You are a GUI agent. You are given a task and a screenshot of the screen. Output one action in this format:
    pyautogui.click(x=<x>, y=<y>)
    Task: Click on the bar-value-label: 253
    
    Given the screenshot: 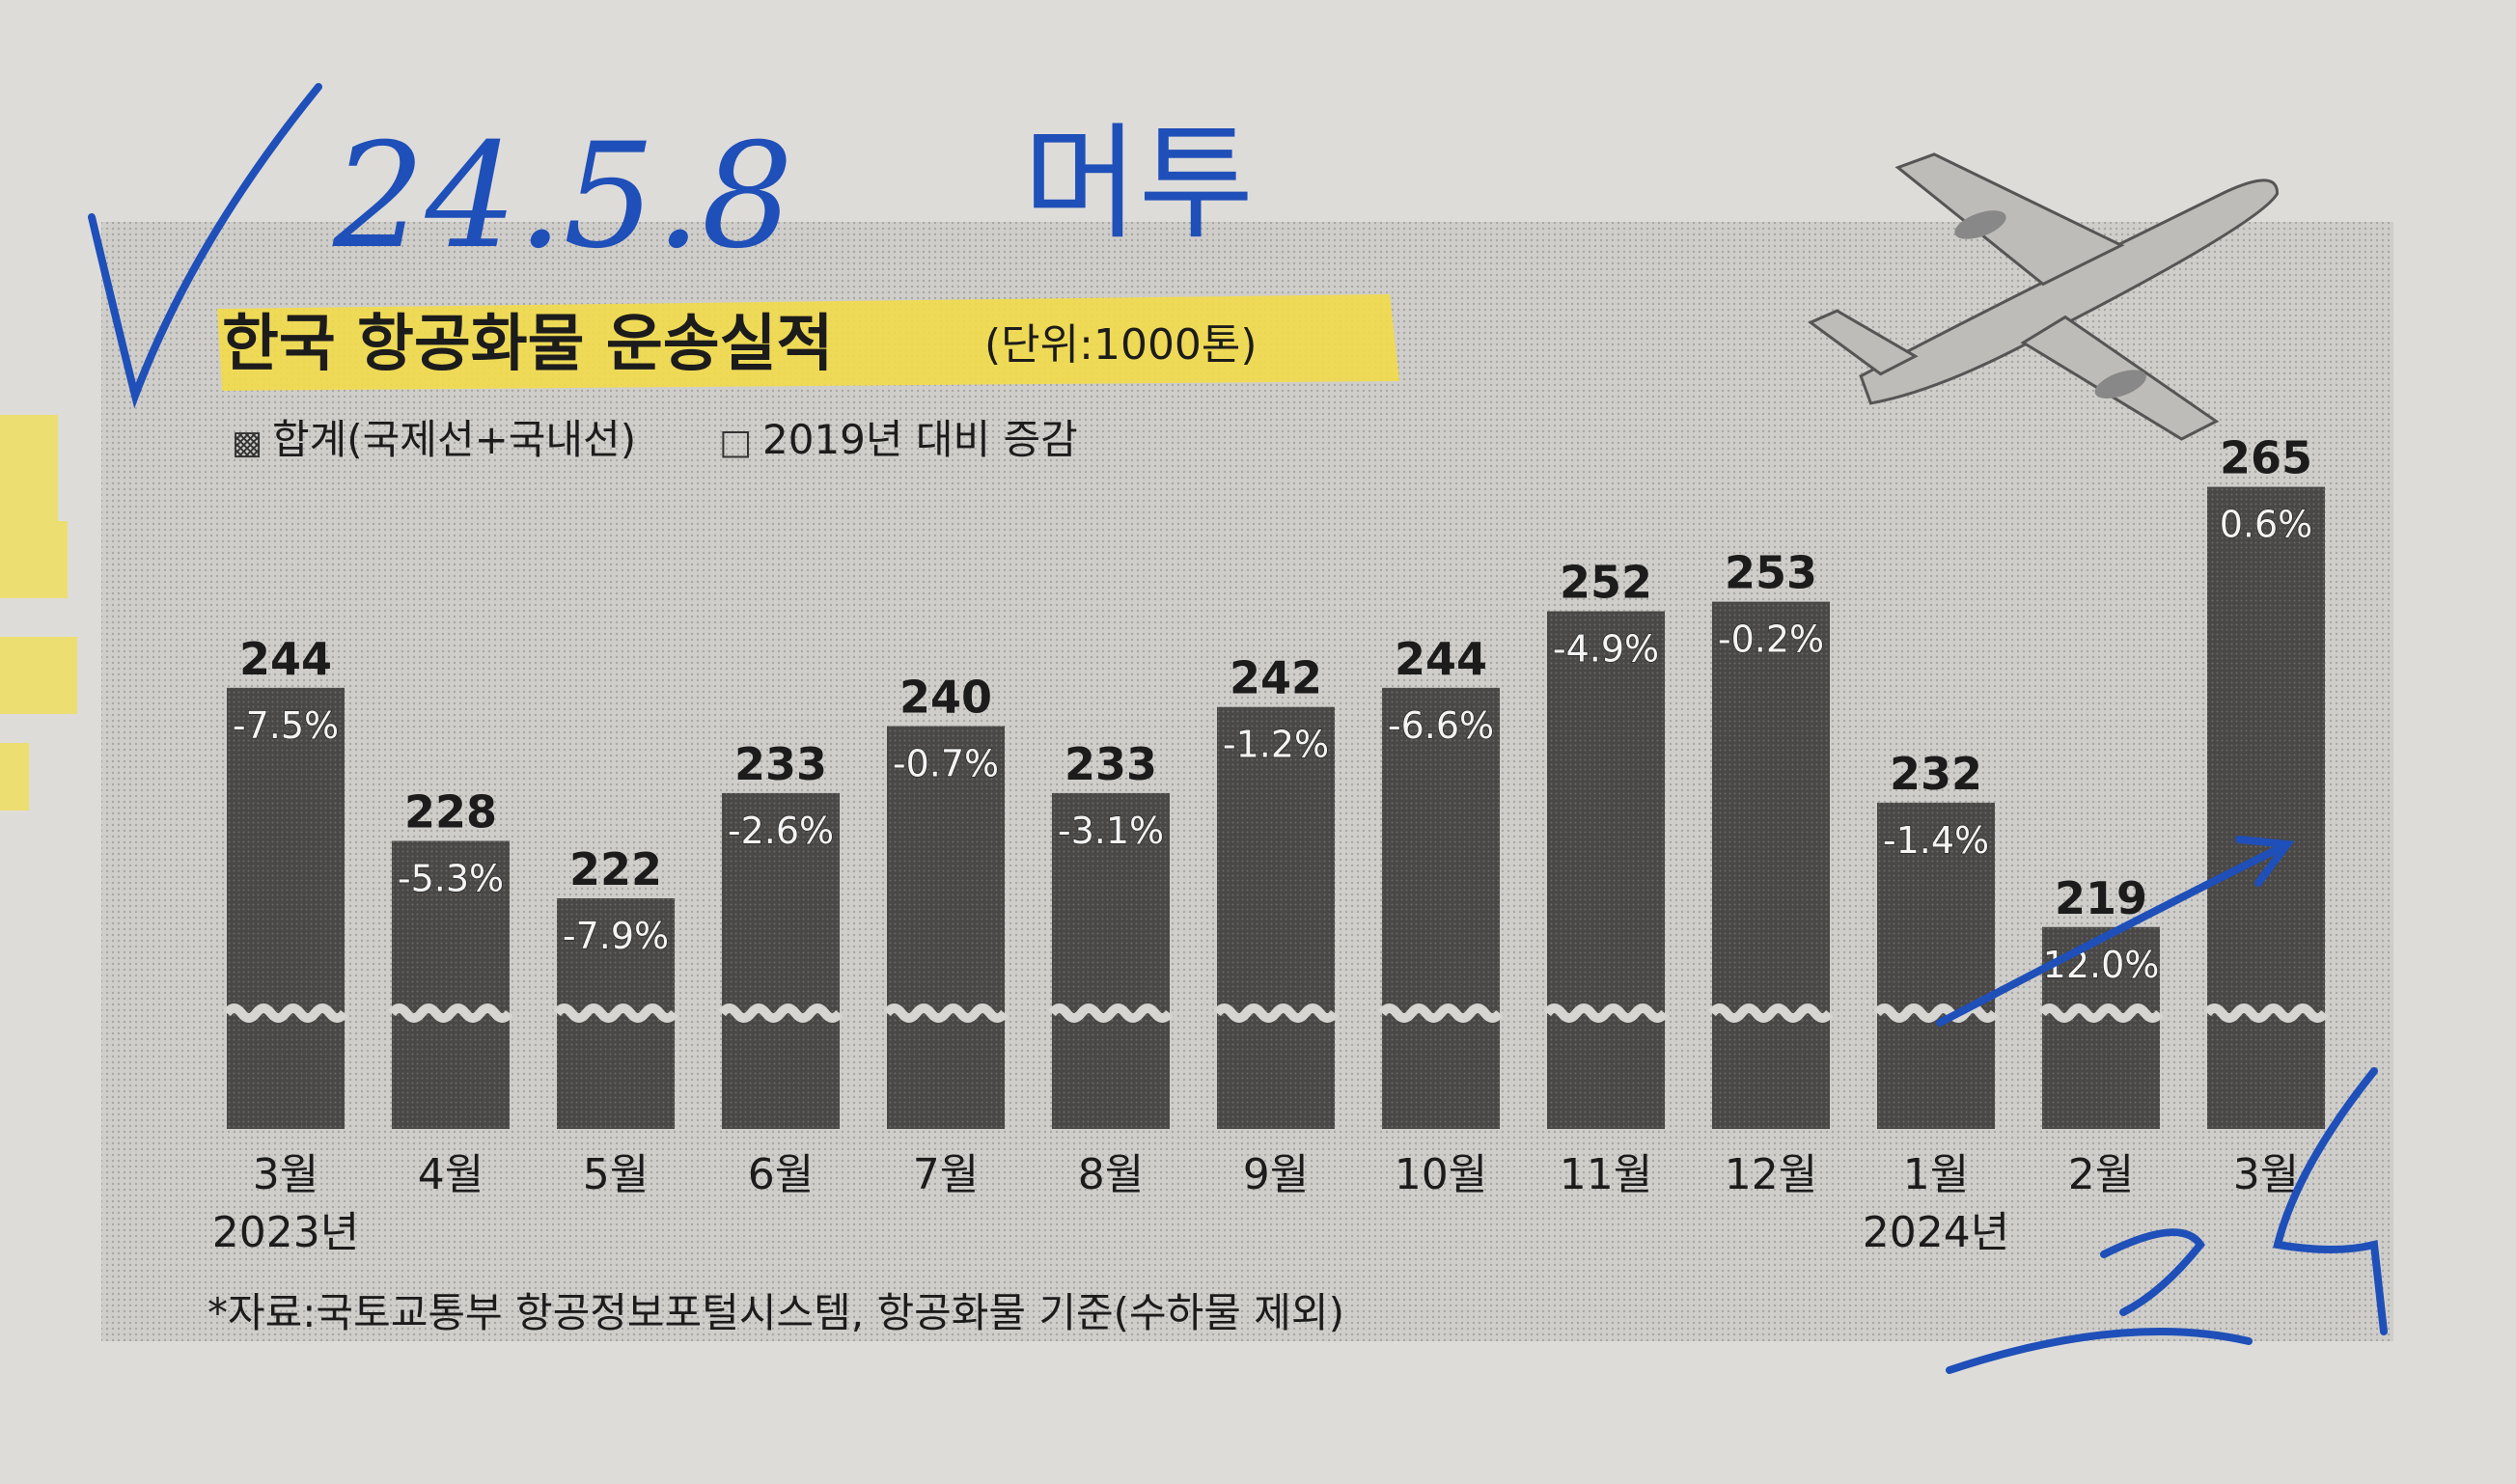 What is the action you would take?
    pyautogui.click(x=1771, y=573)
    